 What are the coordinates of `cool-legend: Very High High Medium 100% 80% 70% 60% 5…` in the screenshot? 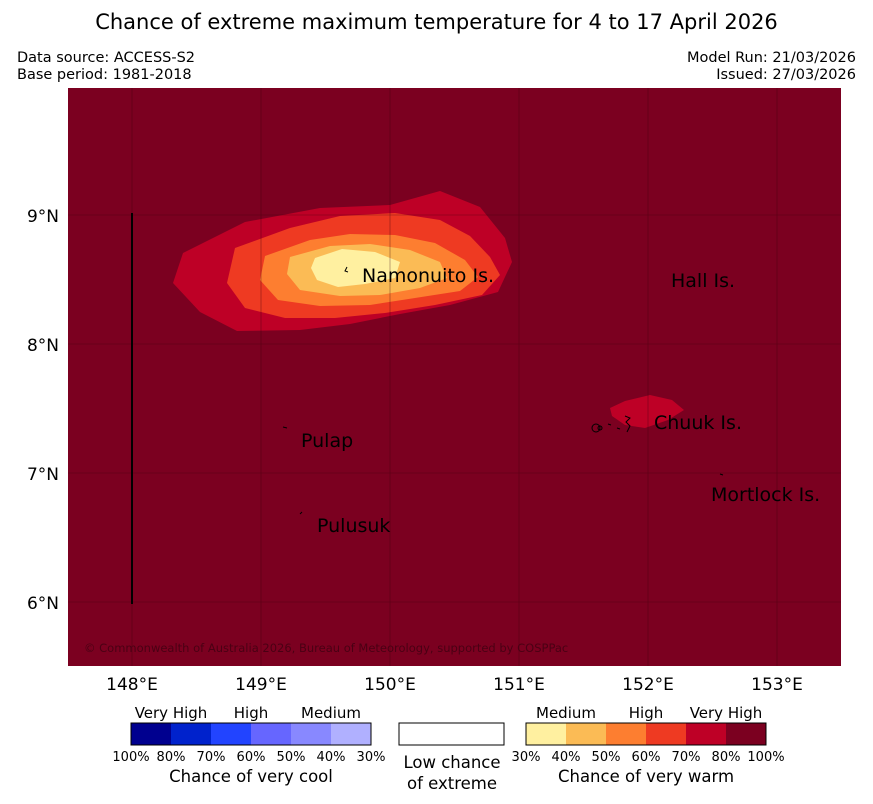 It's located at (248, 745).